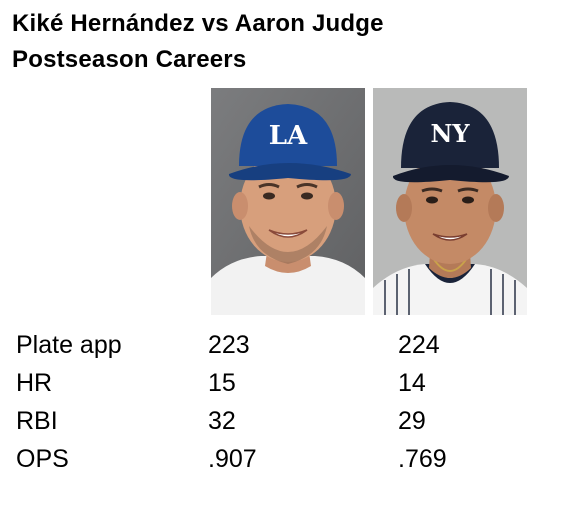  Describe the element at coordinates (222, 383) in the screenshot. I see `stat-value-hernandez: 15` at that location.